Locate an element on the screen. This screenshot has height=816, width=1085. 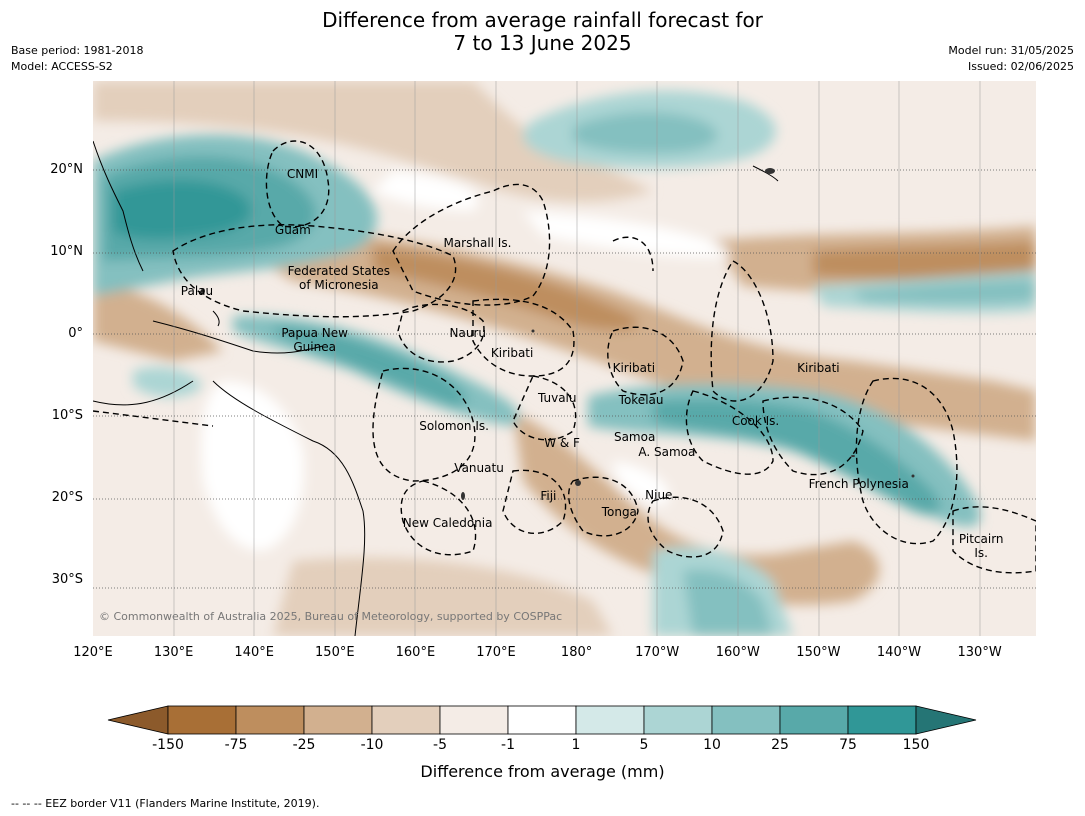
colorbar-extend-high is located at coordinates (946, 720).